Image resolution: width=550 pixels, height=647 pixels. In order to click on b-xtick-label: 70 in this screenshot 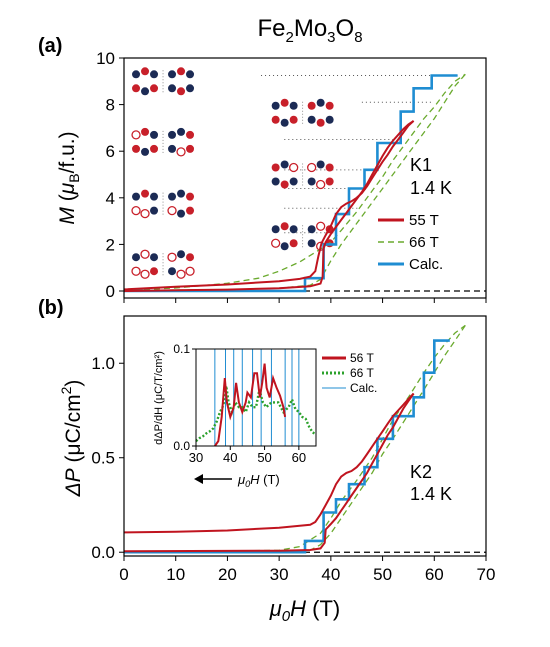, I will do `click(486, 574)`.